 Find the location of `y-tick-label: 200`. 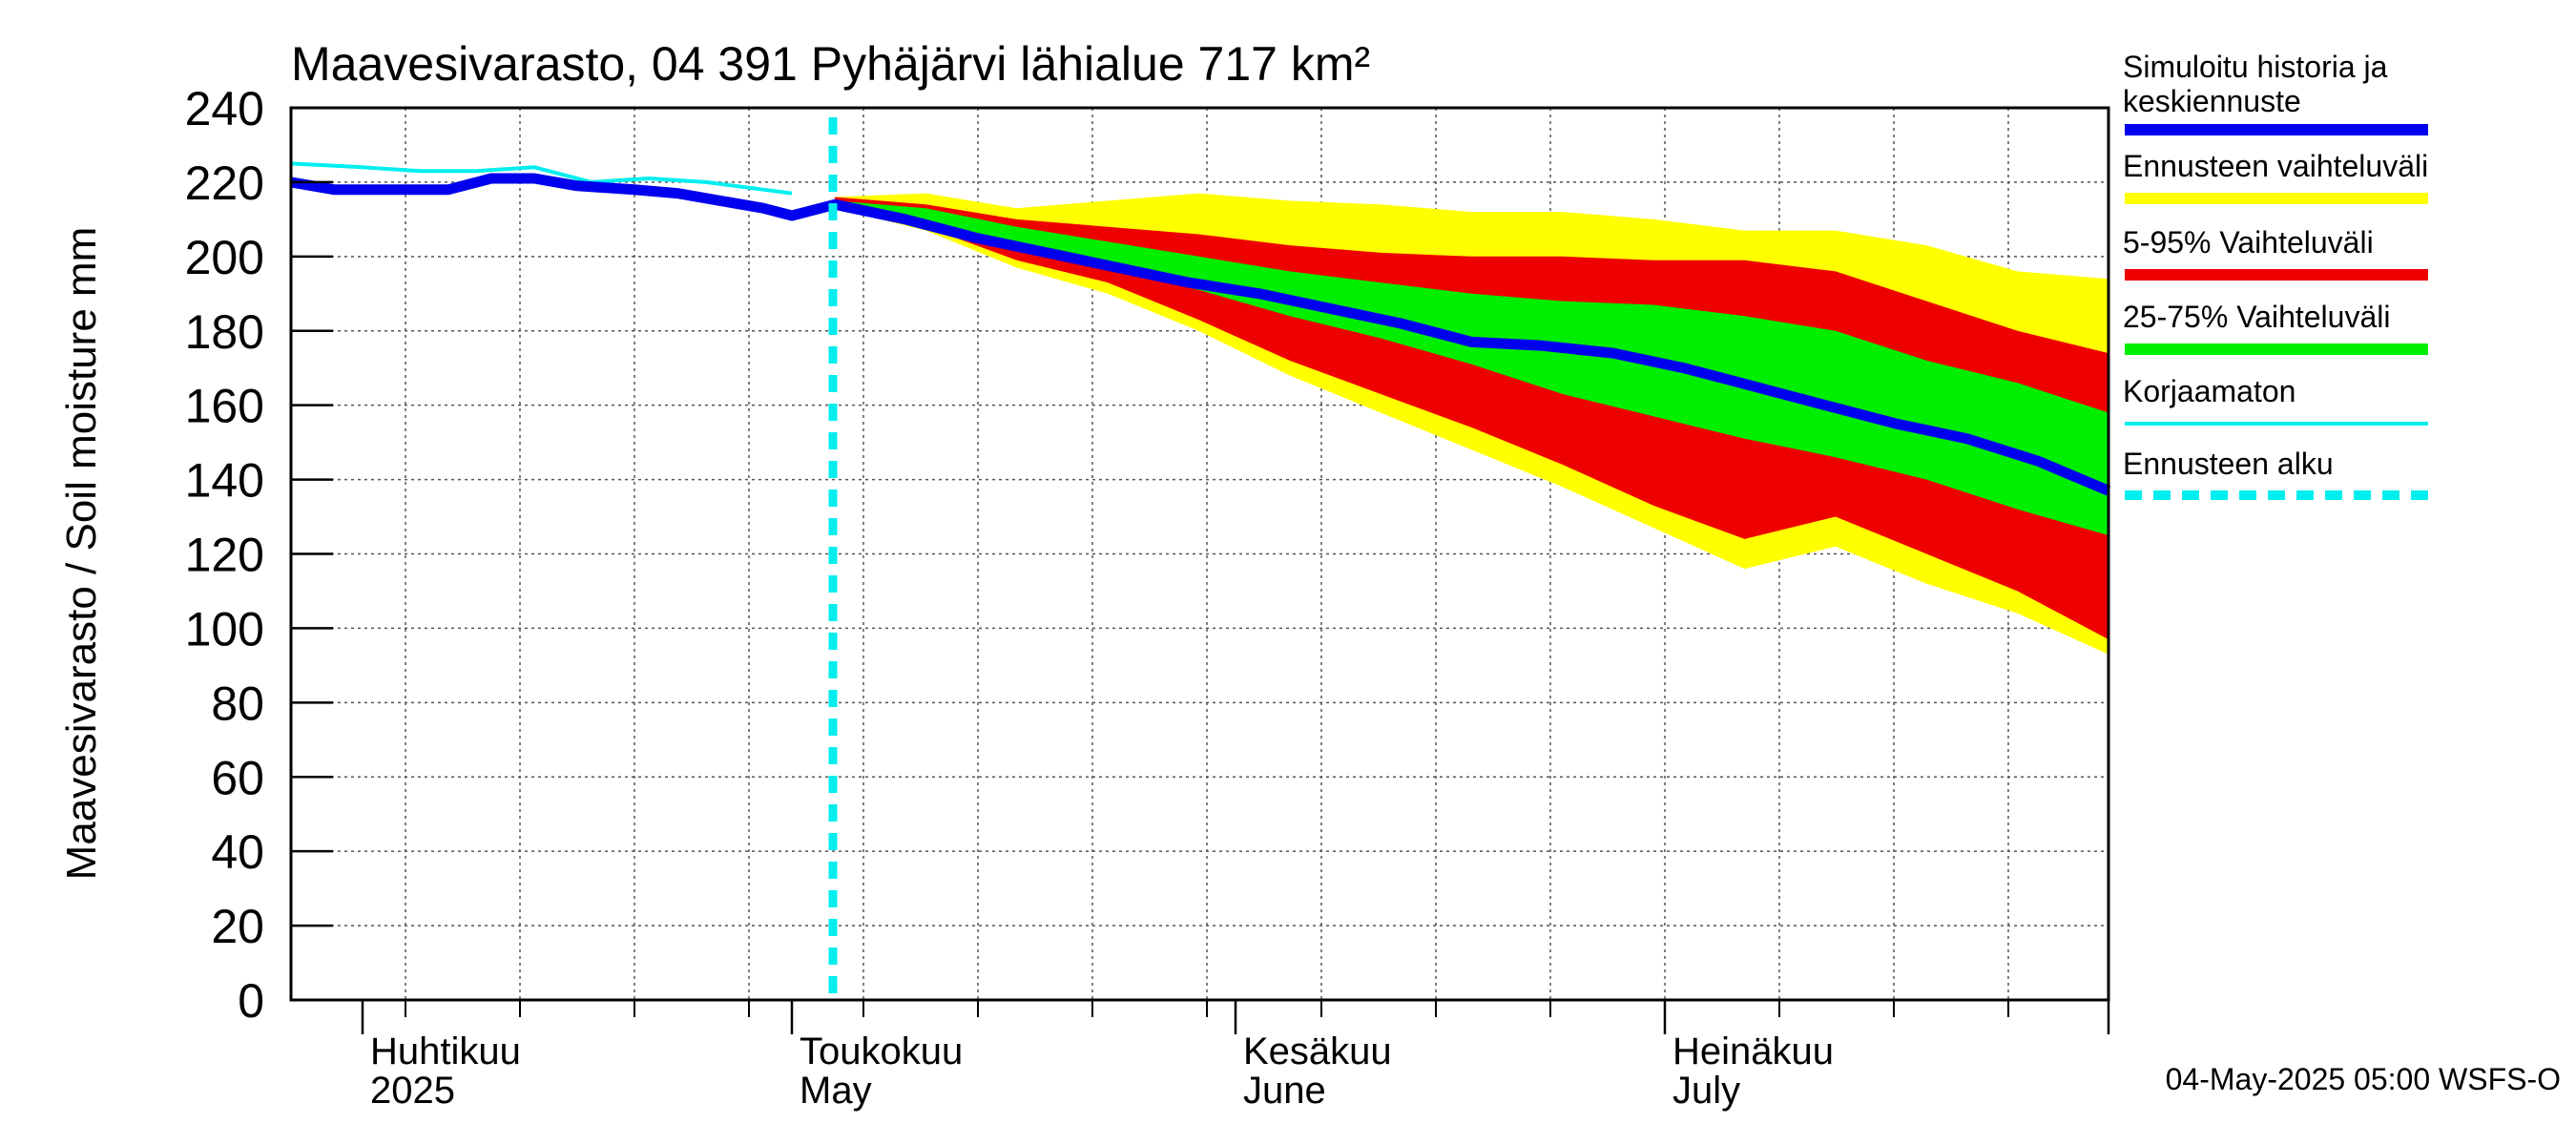

y-tick-label: 200 is located at coordinates (224, 257).